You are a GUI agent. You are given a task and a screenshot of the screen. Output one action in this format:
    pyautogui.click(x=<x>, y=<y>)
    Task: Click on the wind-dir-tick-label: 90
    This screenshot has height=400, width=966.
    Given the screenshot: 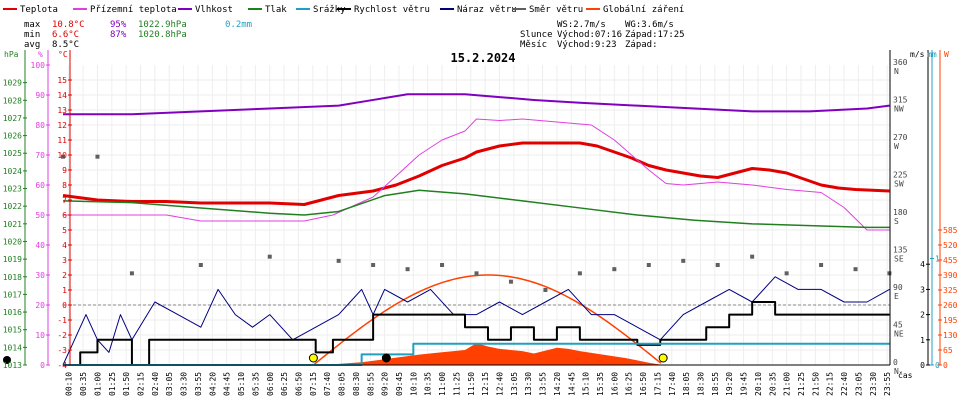 What is the action you would take?
    pyautogui.click(x=898, y=287)
    